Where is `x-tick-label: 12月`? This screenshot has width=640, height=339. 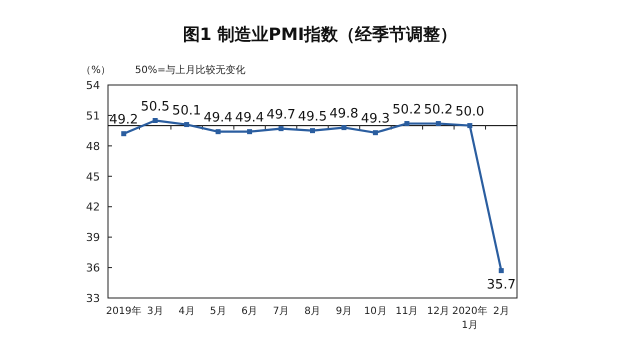 x-tick-label: 12月 is located at coordinates (438, 311).